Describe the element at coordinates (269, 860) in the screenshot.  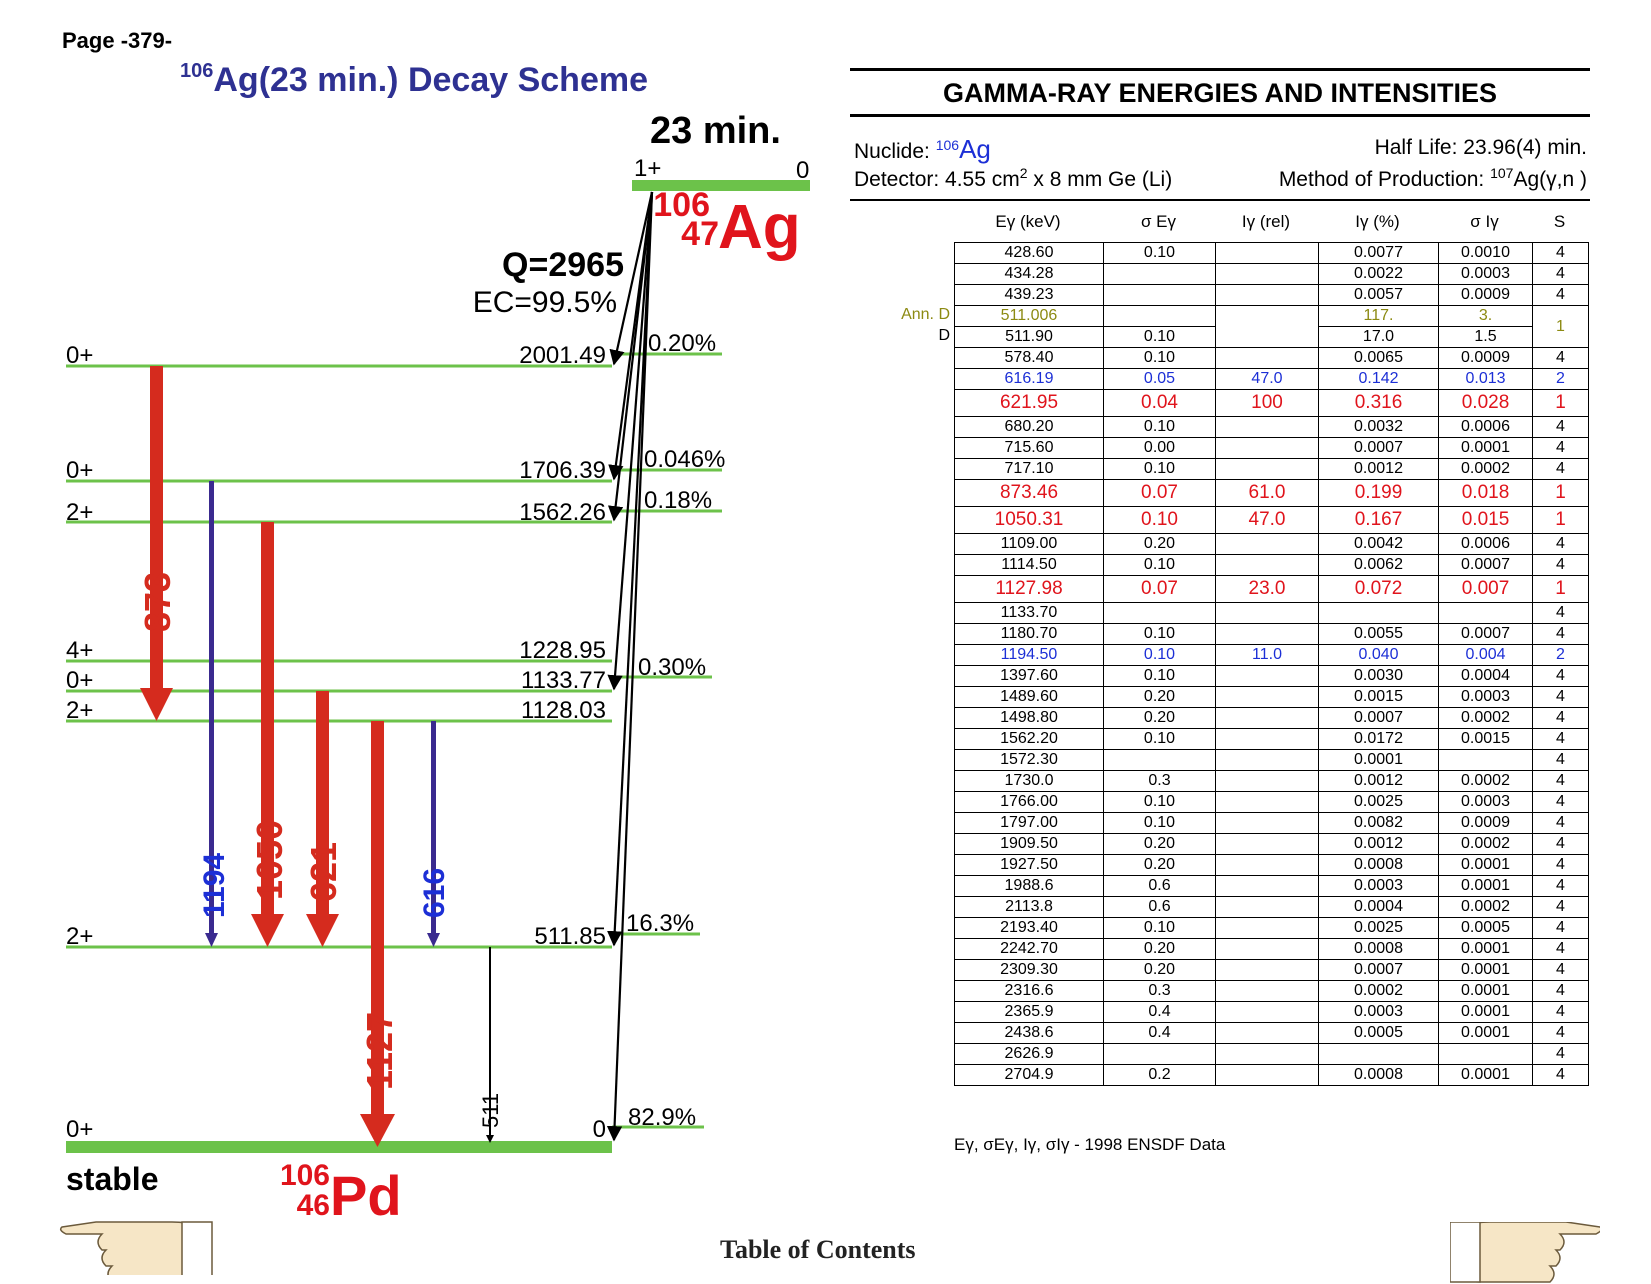
I see `gamma-label: 1050` at that location.